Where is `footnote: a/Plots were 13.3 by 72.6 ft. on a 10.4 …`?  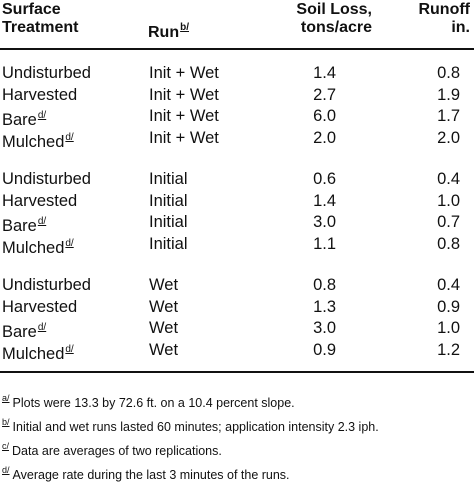
footnote: a/Plots were 13.3 by 72.6 ft. on a 10.4 … is located at coordinates (148, 400).